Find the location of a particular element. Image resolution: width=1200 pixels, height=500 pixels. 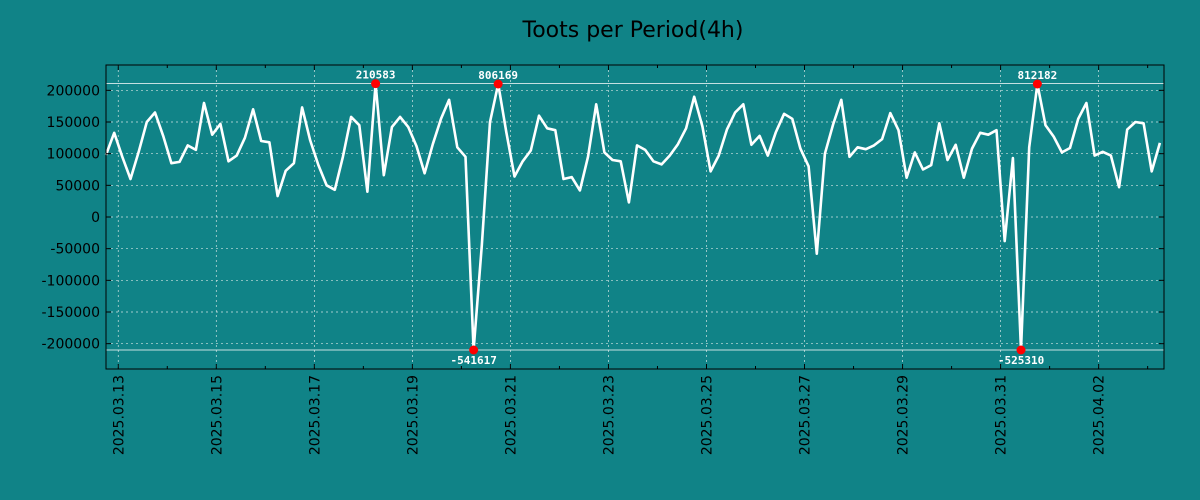

y-tick-label: 100000 is located at coordinates (73, 155).